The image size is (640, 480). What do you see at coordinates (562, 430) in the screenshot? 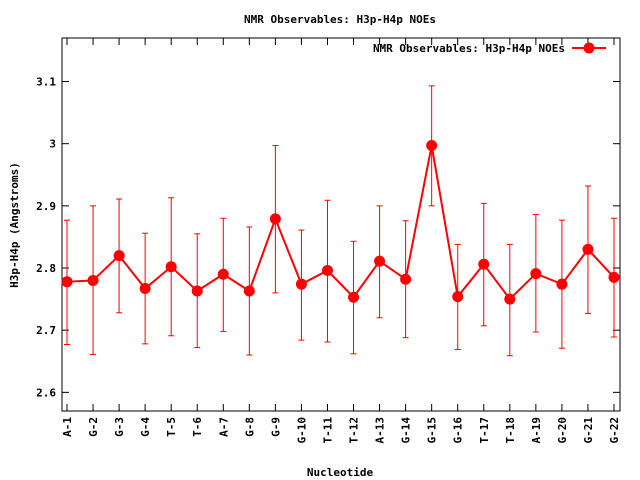
I see `x-tick-label: G-20` at bounding box center [562, 430].